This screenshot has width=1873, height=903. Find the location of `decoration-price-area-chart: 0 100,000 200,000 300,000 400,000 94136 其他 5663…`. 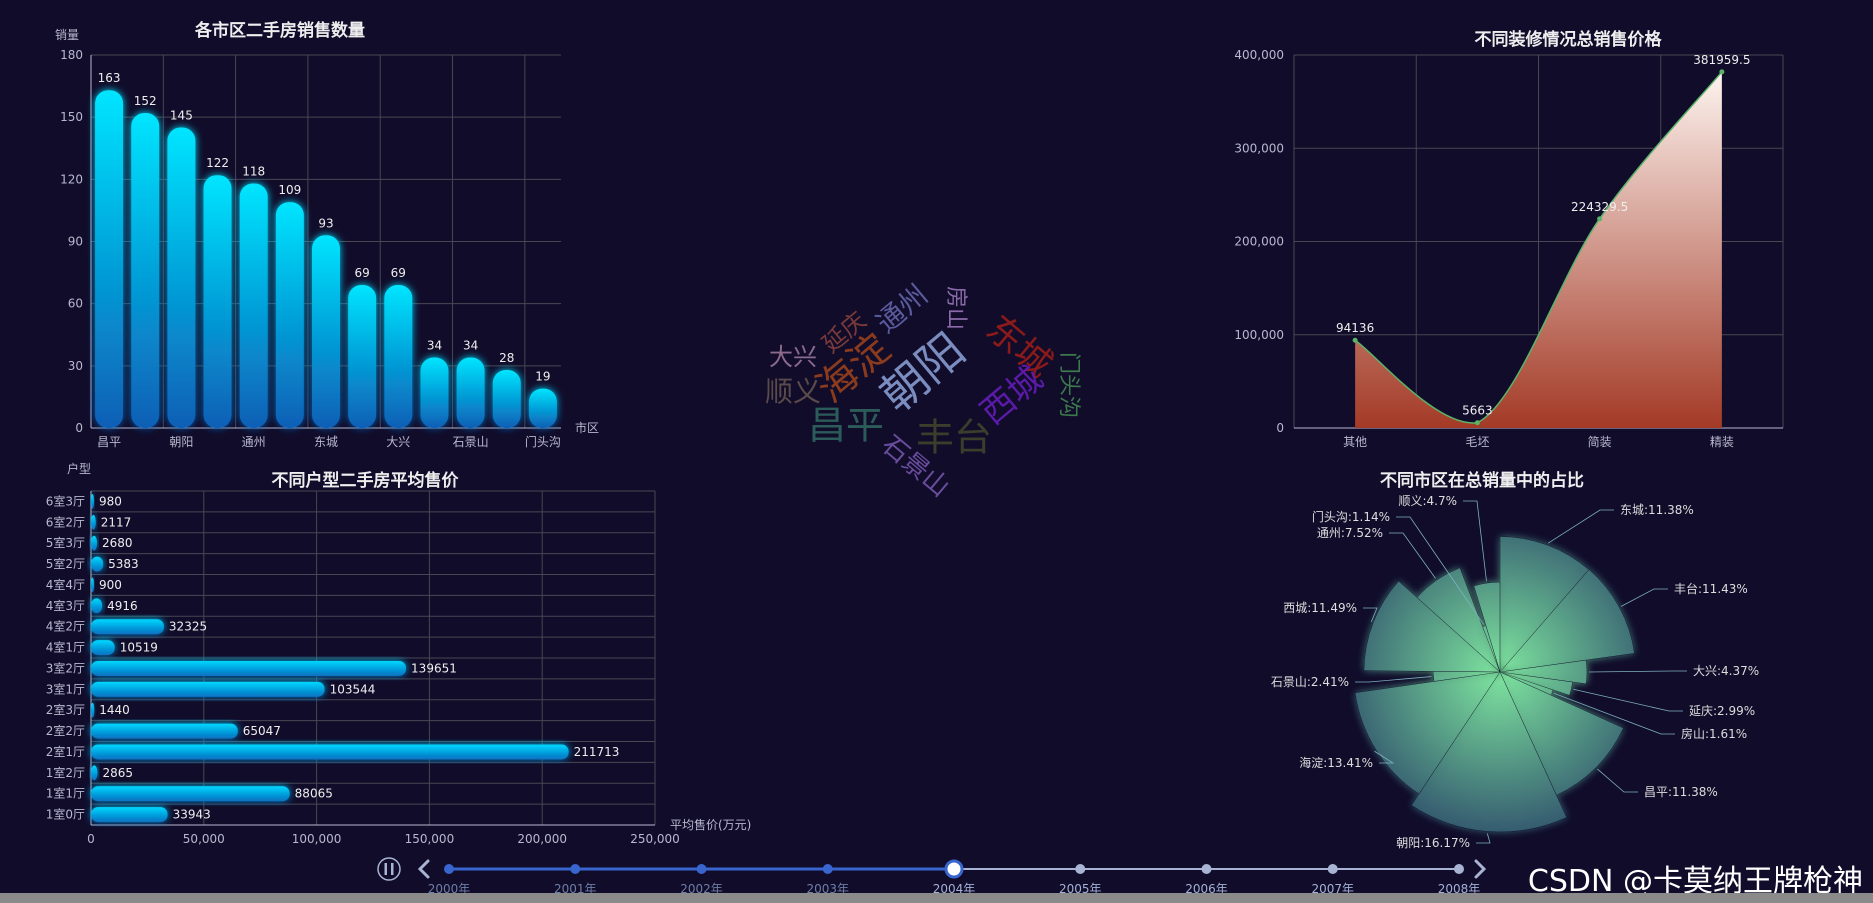

decoration-price-area-chart: 0 100,000 200,000 300,000 400,000 94136 其他 5663… is located at coordinates (1509, 248).